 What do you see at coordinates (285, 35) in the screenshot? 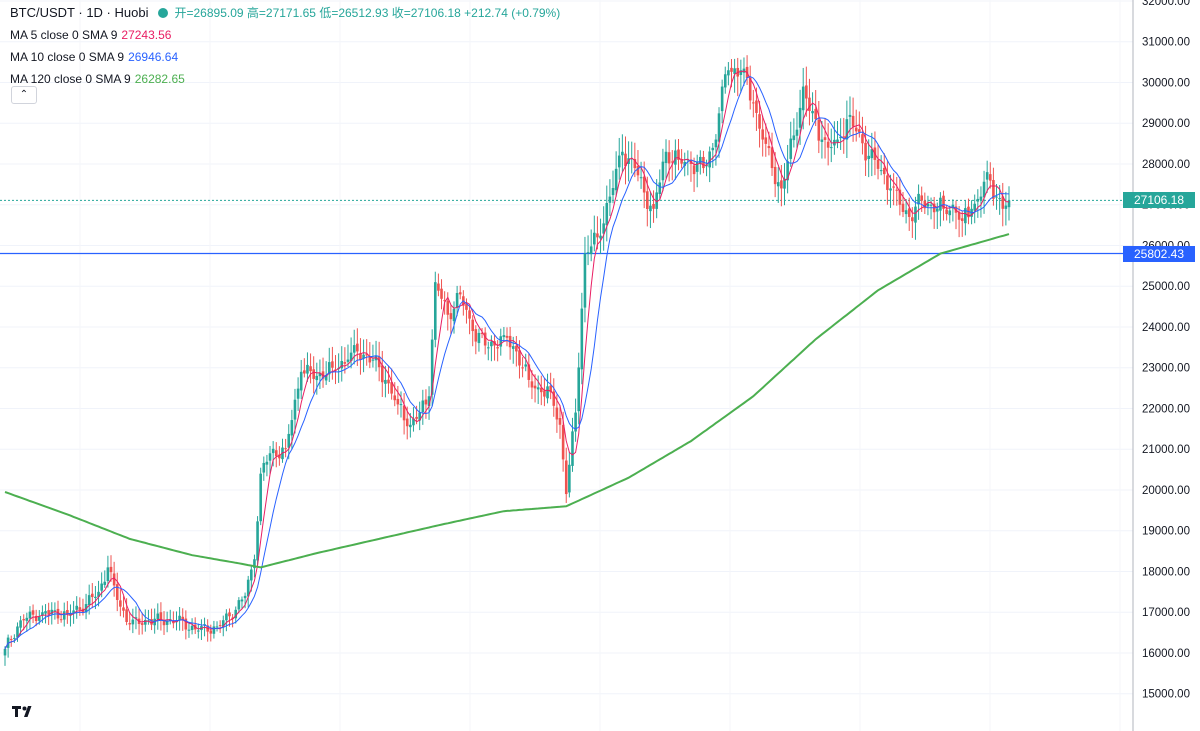
I see `legend-ma5: MA 5 close 0 SMA 9 27243.56` at bounding box center [285, 35].